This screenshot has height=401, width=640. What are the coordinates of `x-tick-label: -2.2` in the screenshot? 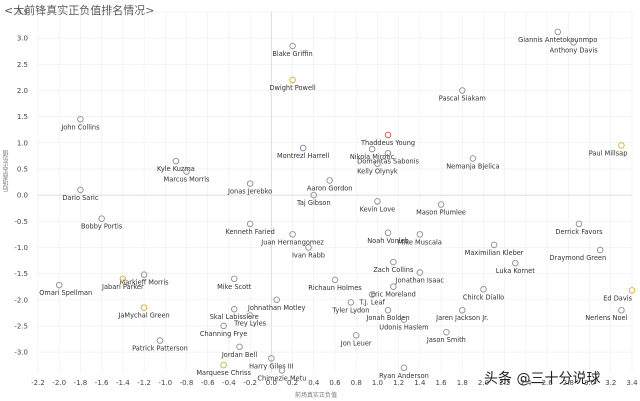 It's located at (38, 383).